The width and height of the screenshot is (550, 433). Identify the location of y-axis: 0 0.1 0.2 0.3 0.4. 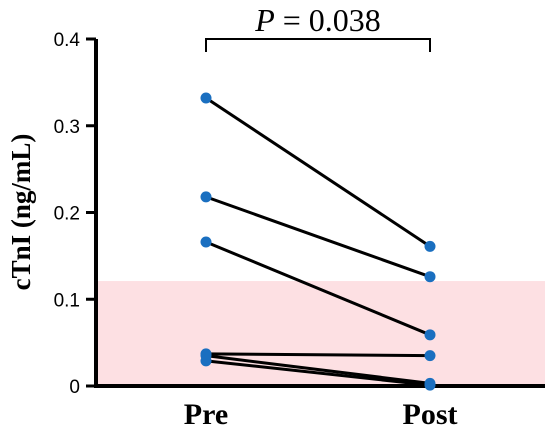
(76, 214).